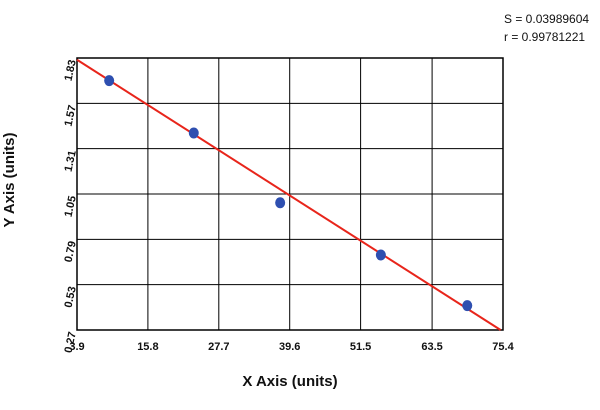 Image resolution: width=600 pixels, height=410 pixels. I want to click on y-tick-label: 0.27, so click(71, 342).